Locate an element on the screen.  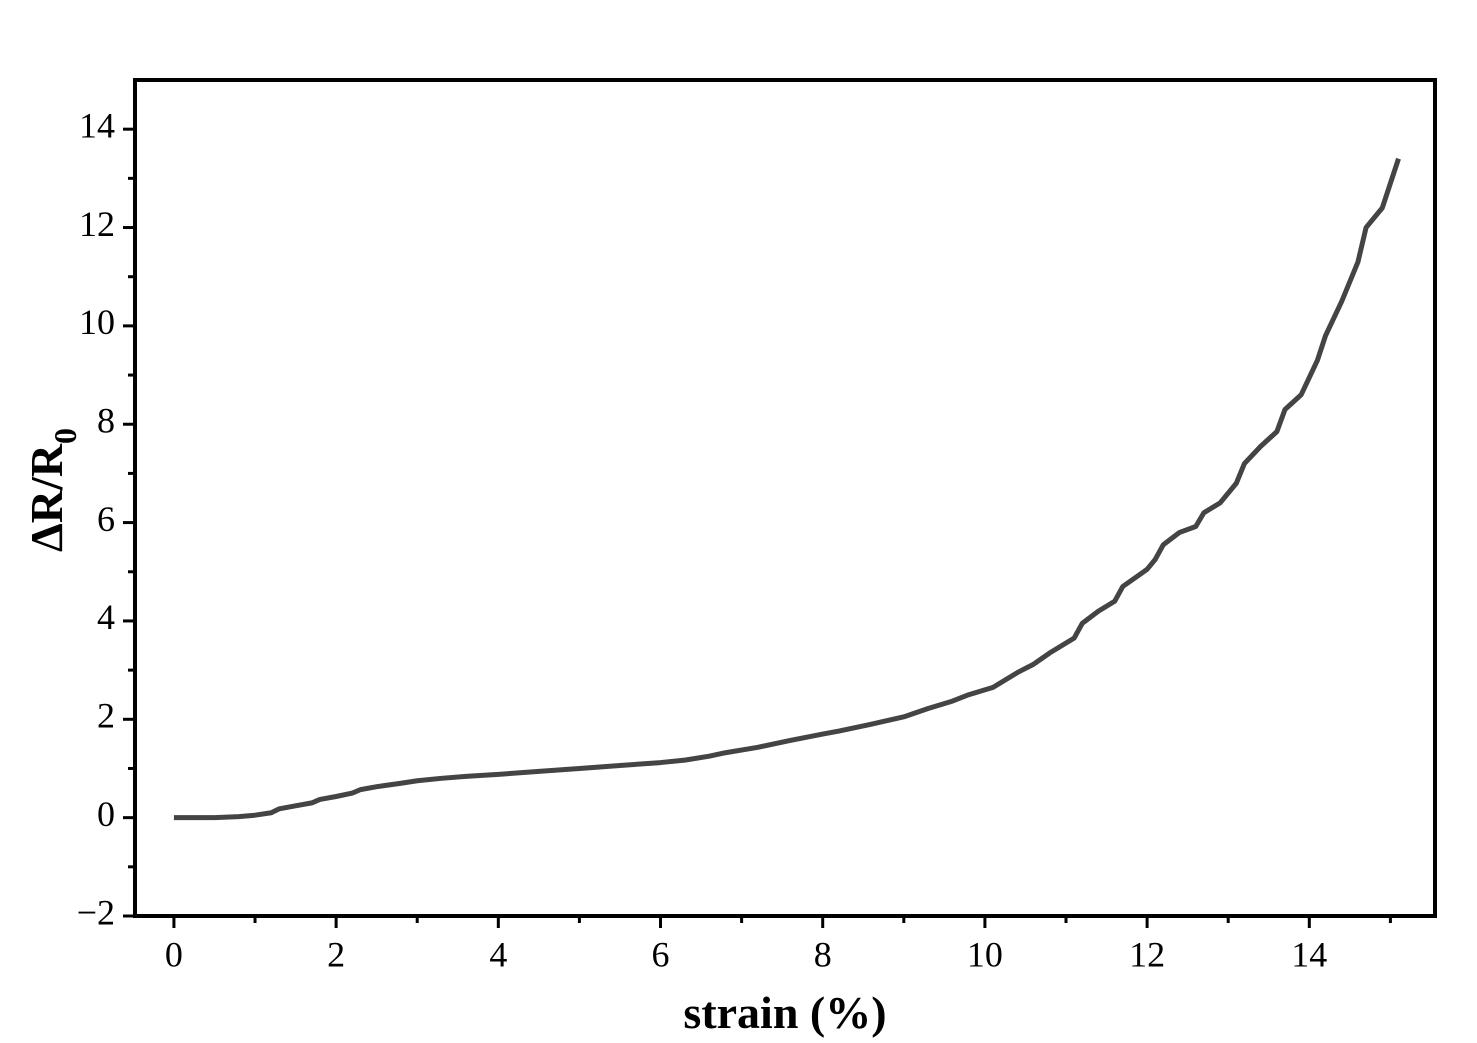
y-tick-label: 12 is located at coordinates (97, 224).